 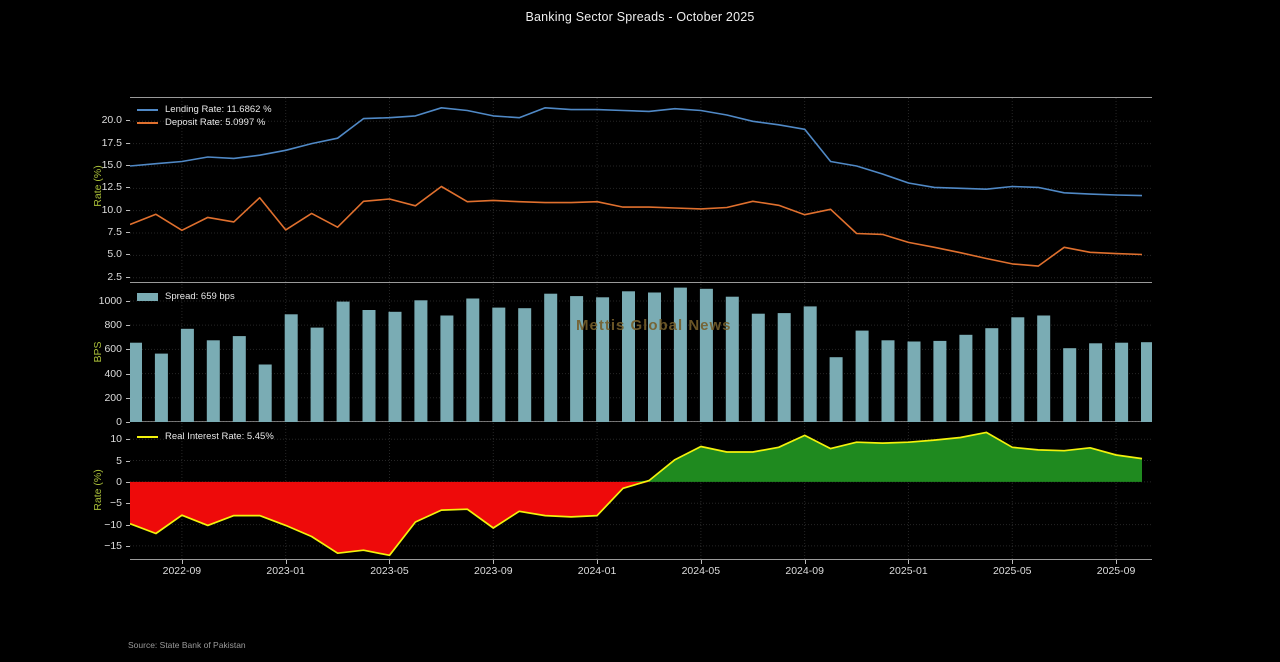 I want to click on deposit-legend-row: Deposit Rate: 5.0997 %, so click(x=204, y=122).